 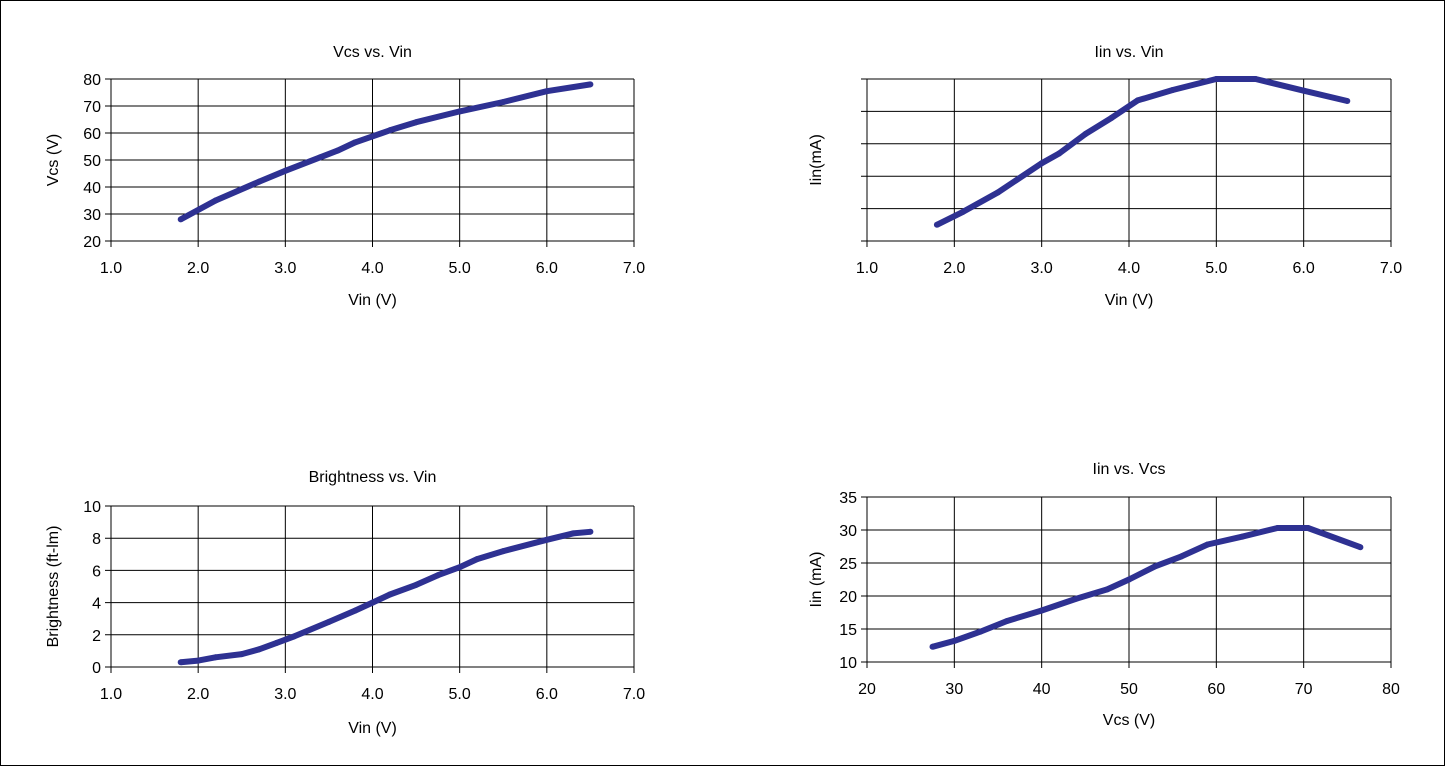 What do you see at coordinates (848, 630) in the screenshot?
I see `y-tick-label: 15` at bounding box center [848, 630].